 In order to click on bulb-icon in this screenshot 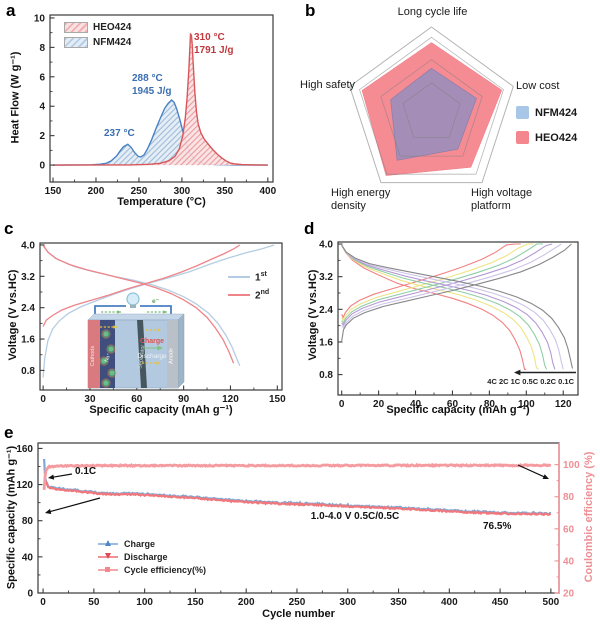, I will do `click(133, 299)`.